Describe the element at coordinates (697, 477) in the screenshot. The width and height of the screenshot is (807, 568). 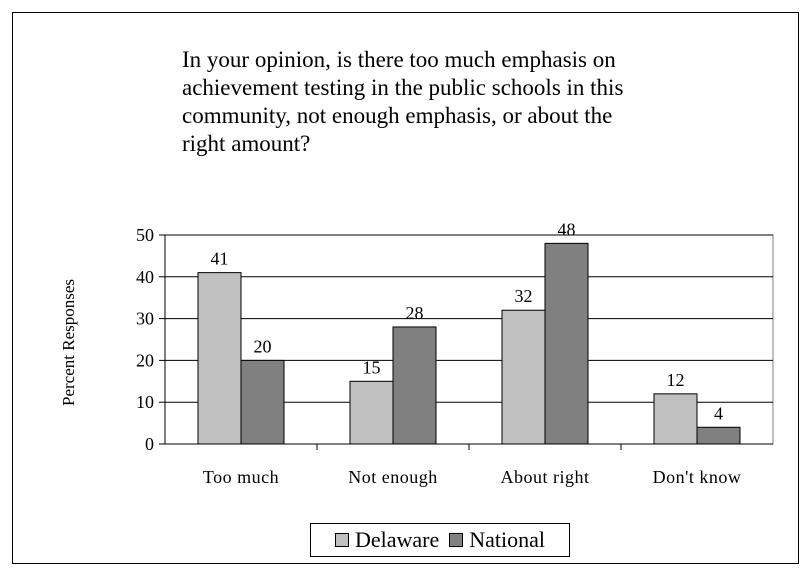
I see `x-tick-label: Don't know` at that location.